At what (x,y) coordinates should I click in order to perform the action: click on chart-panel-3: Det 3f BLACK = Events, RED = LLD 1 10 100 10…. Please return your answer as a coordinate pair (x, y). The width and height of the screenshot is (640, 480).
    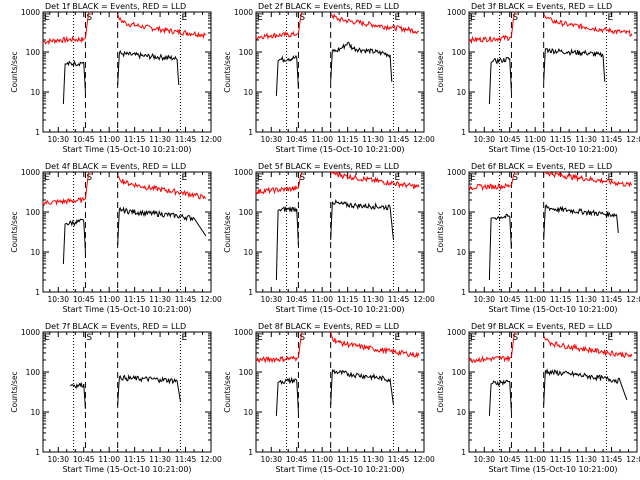
    Looking at the image, I should click on (538, 78).